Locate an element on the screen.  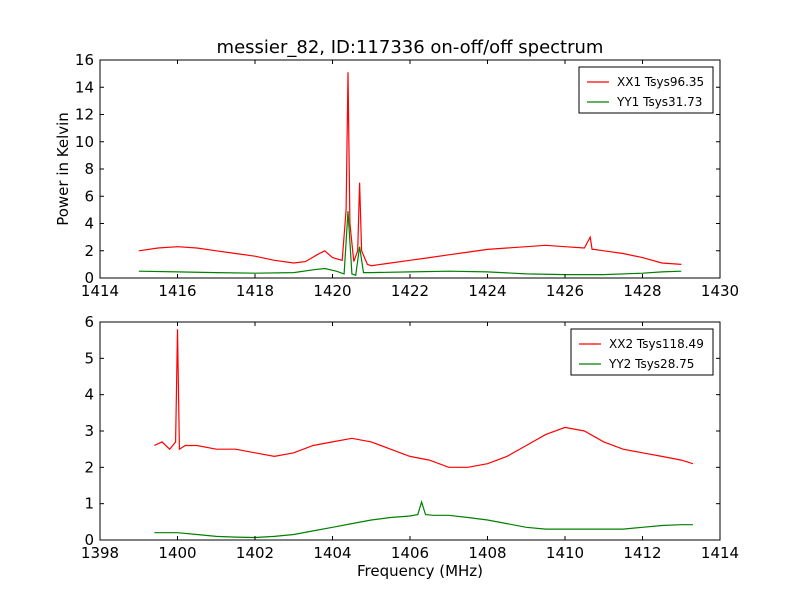
bottom-x-tick-label: 1406 is located at coordinates (410, 553).